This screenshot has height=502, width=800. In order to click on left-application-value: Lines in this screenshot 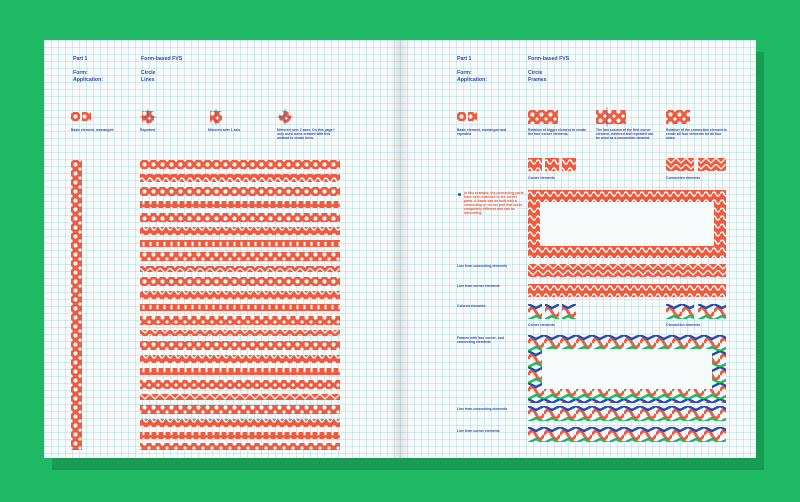, I will do `click(148, 80)`.